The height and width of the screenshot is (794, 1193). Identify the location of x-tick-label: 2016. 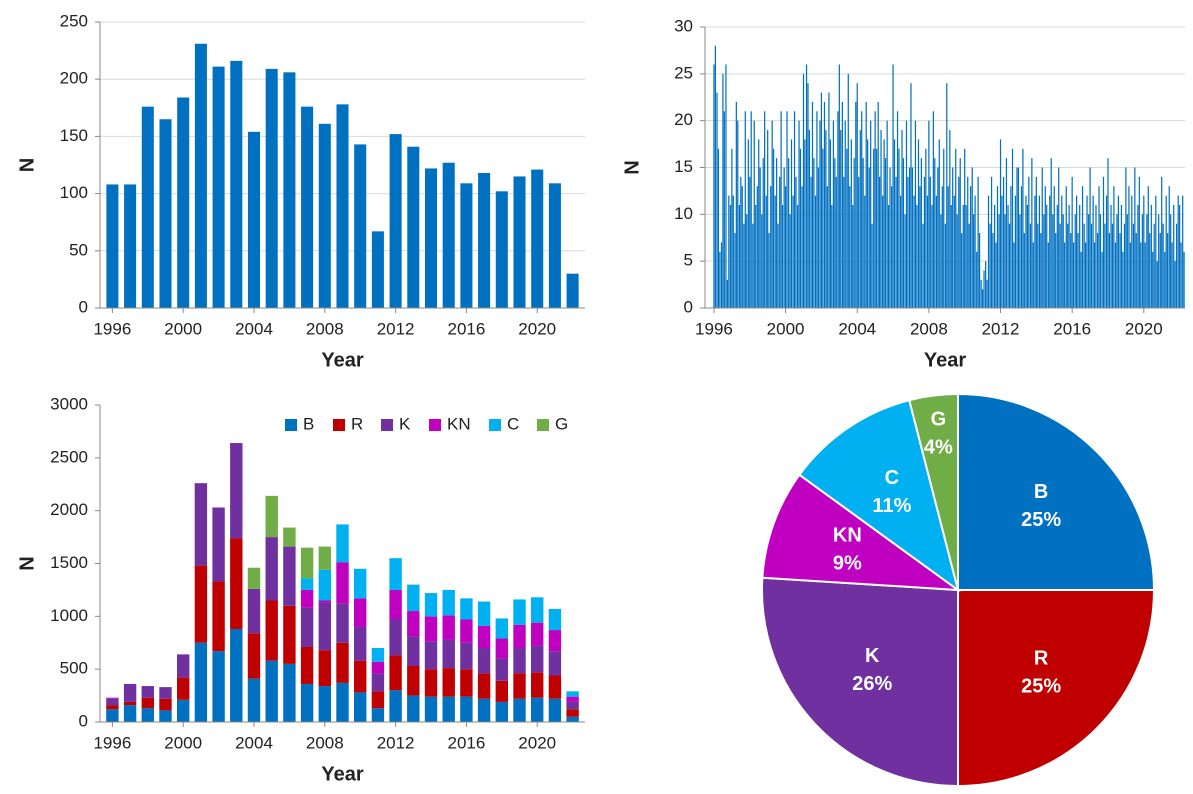
(466, 328).